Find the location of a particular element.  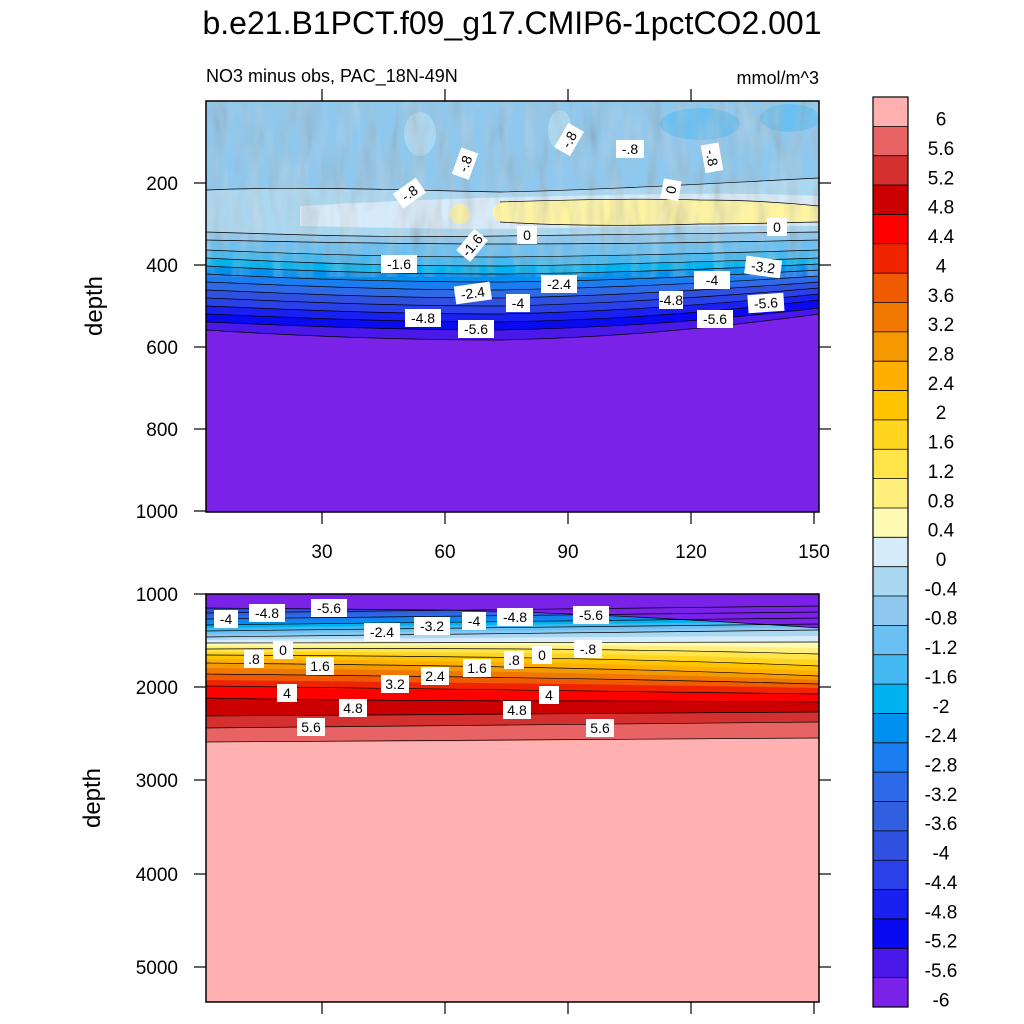

lower-y-axis-title: depth is located at coordinates (92, 798).